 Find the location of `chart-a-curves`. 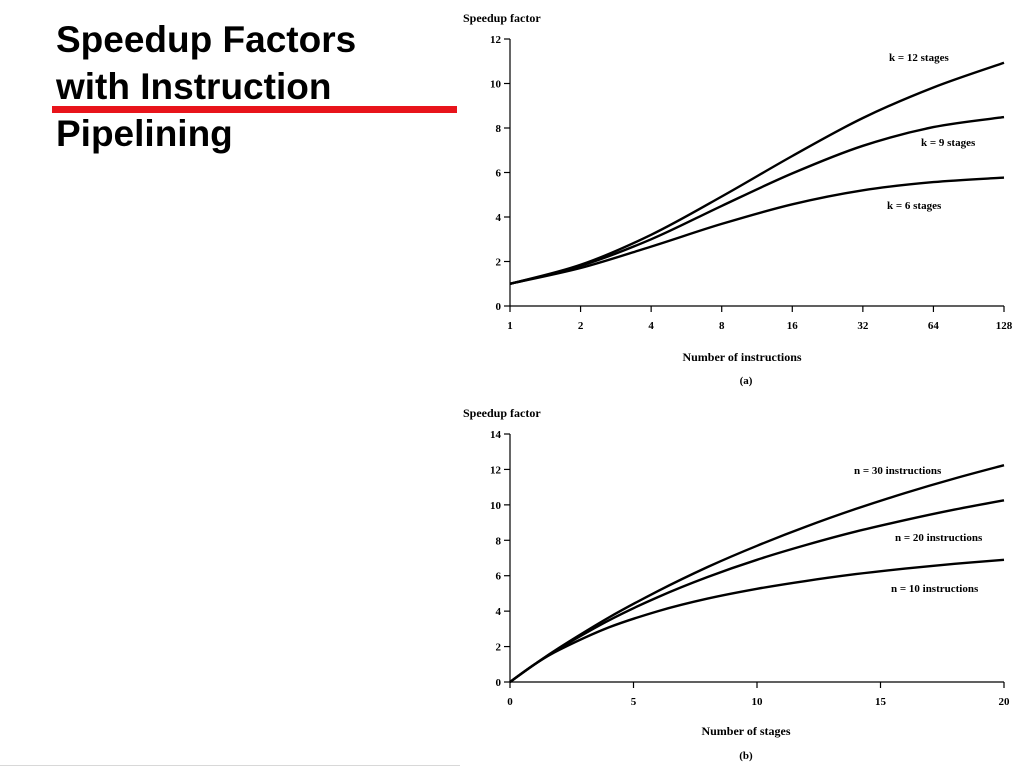

chart-a-curves is located at coordinates (757, 173).